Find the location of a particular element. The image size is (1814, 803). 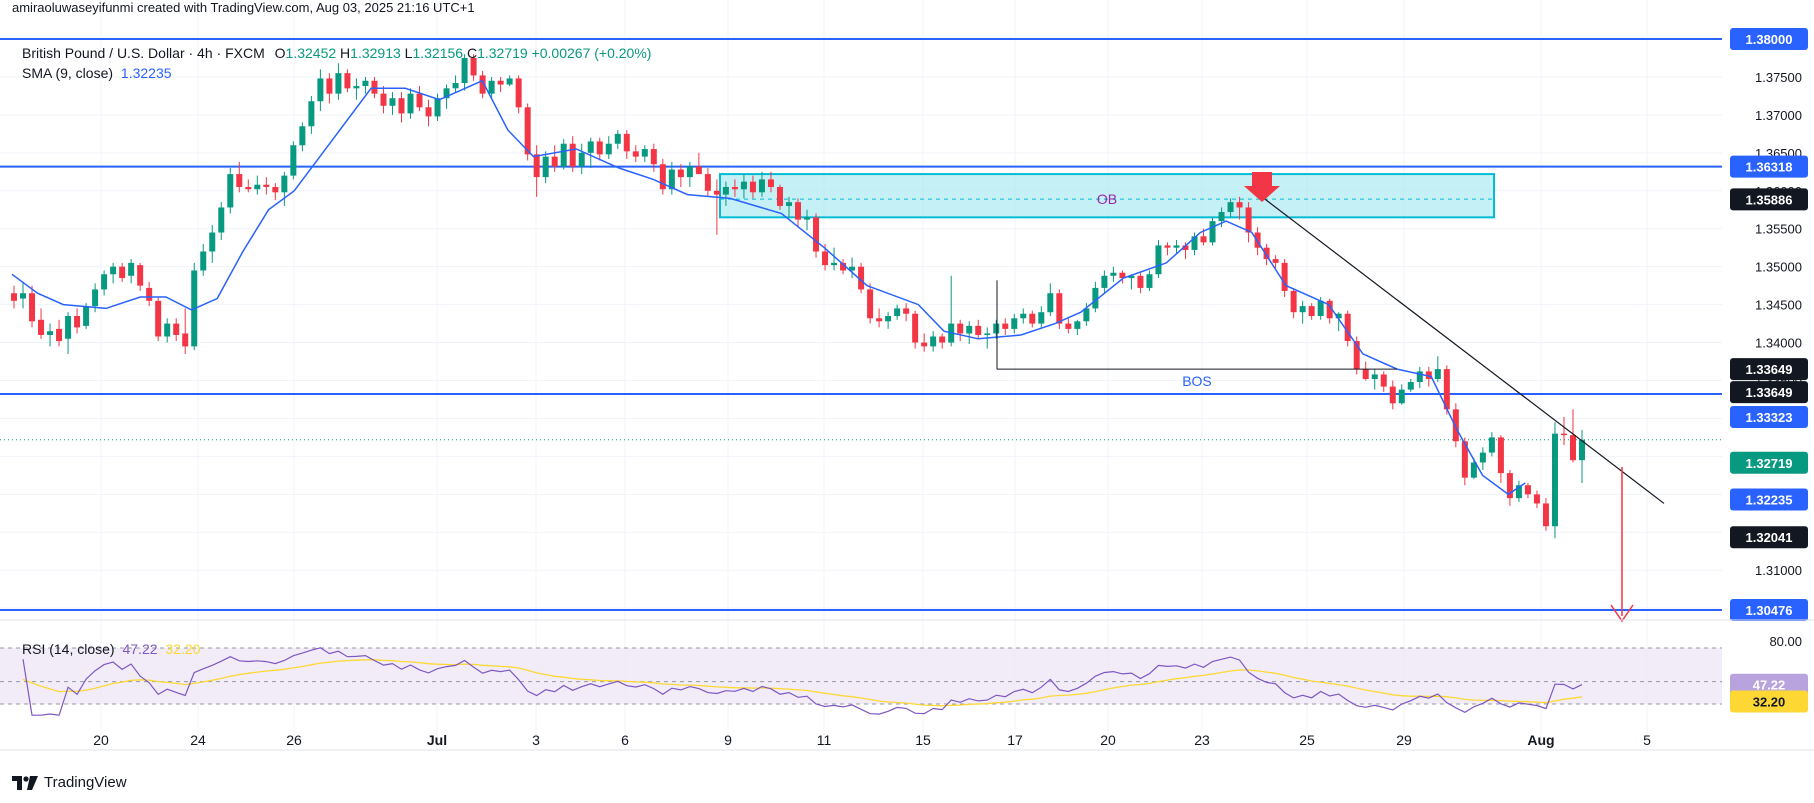

rsi-value-box is located at coordinates (1769, 684).